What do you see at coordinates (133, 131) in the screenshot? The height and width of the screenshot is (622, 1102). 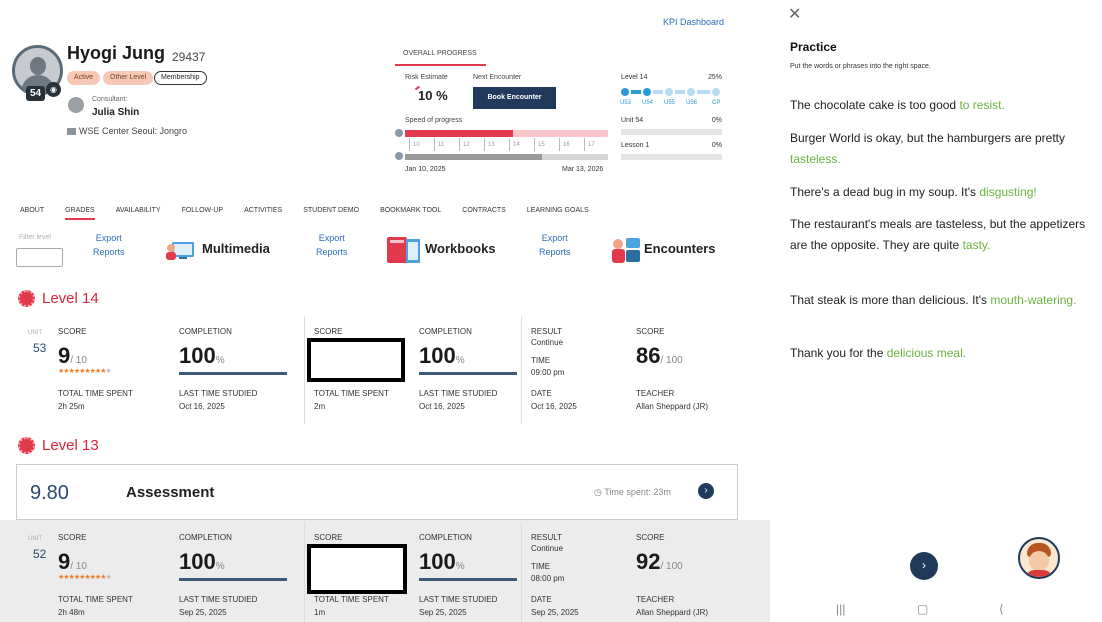 I see `center-name: WSE Center Seoul: Jongro` at bounding box center [133, 131].